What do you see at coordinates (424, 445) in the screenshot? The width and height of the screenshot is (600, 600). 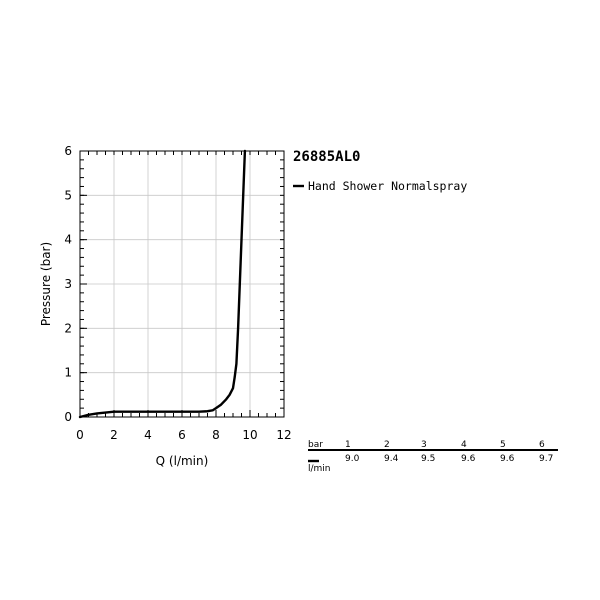 I see `table-bar-value: 3` at bounding box center [424, 445].